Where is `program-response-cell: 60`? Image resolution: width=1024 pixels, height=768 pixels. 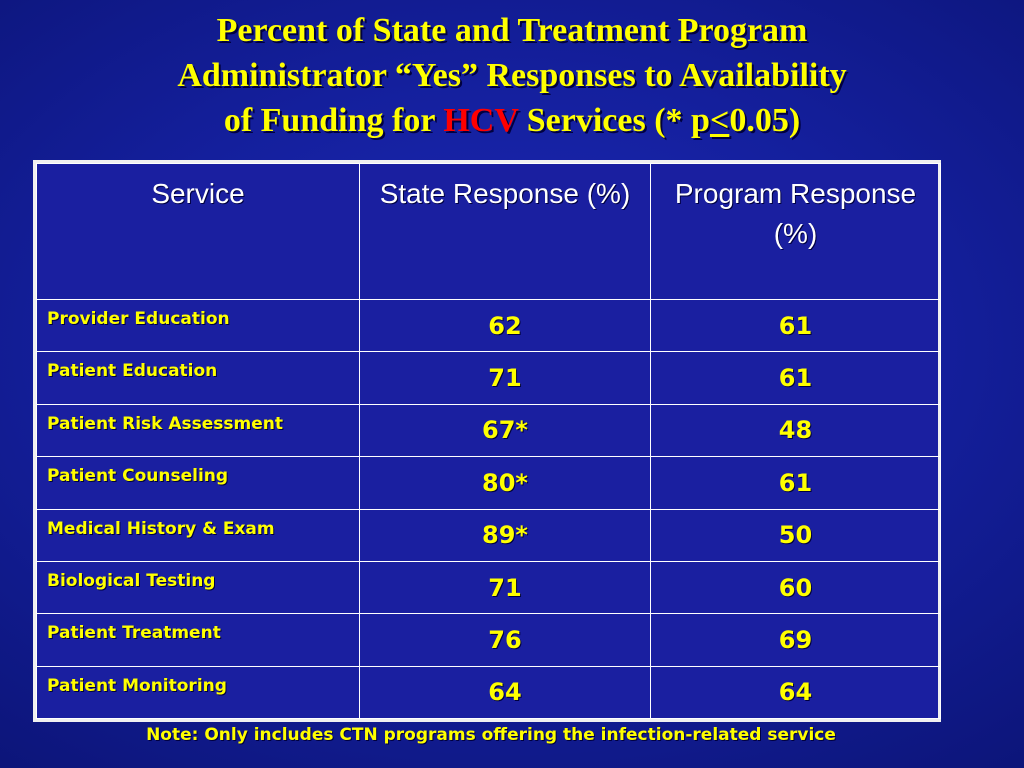
program-response-cell: 60 is located at coordinates (795, 587).